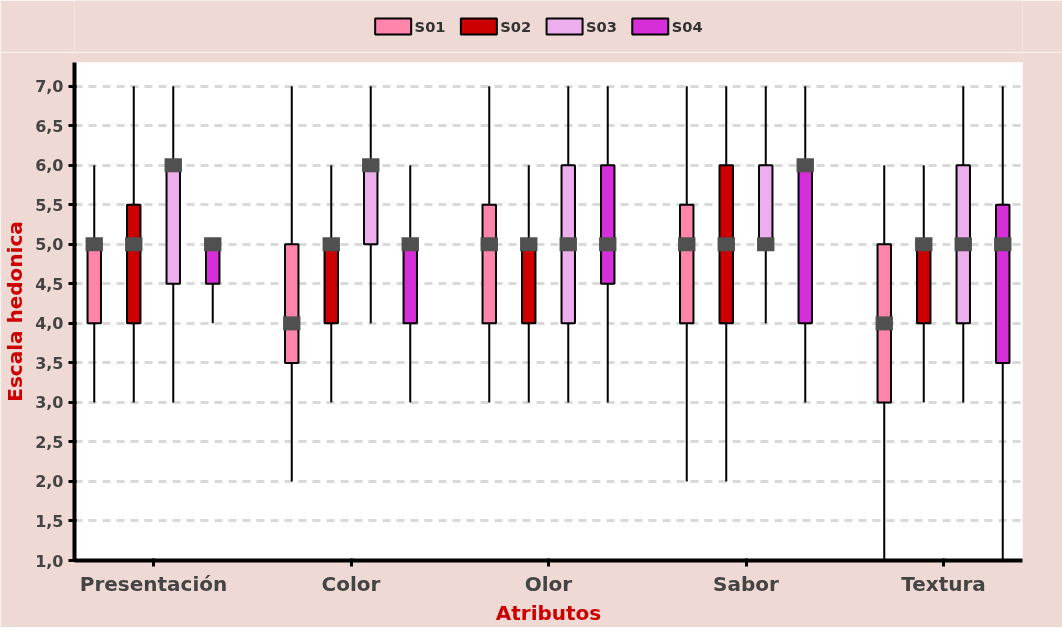 The width and height of the screenshot is (1062, 635). I want to click on x-tick-label: Sabor, so click(746, 583).